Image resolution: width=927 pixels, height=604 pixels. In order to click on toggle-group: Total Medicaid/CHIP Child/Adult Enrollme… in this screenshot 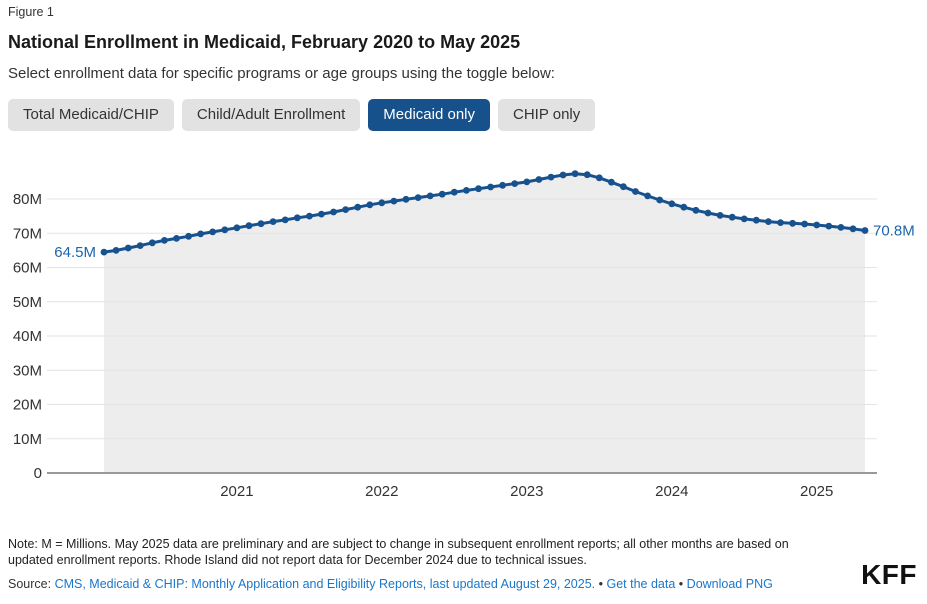, I will do `click(463, 115)`.